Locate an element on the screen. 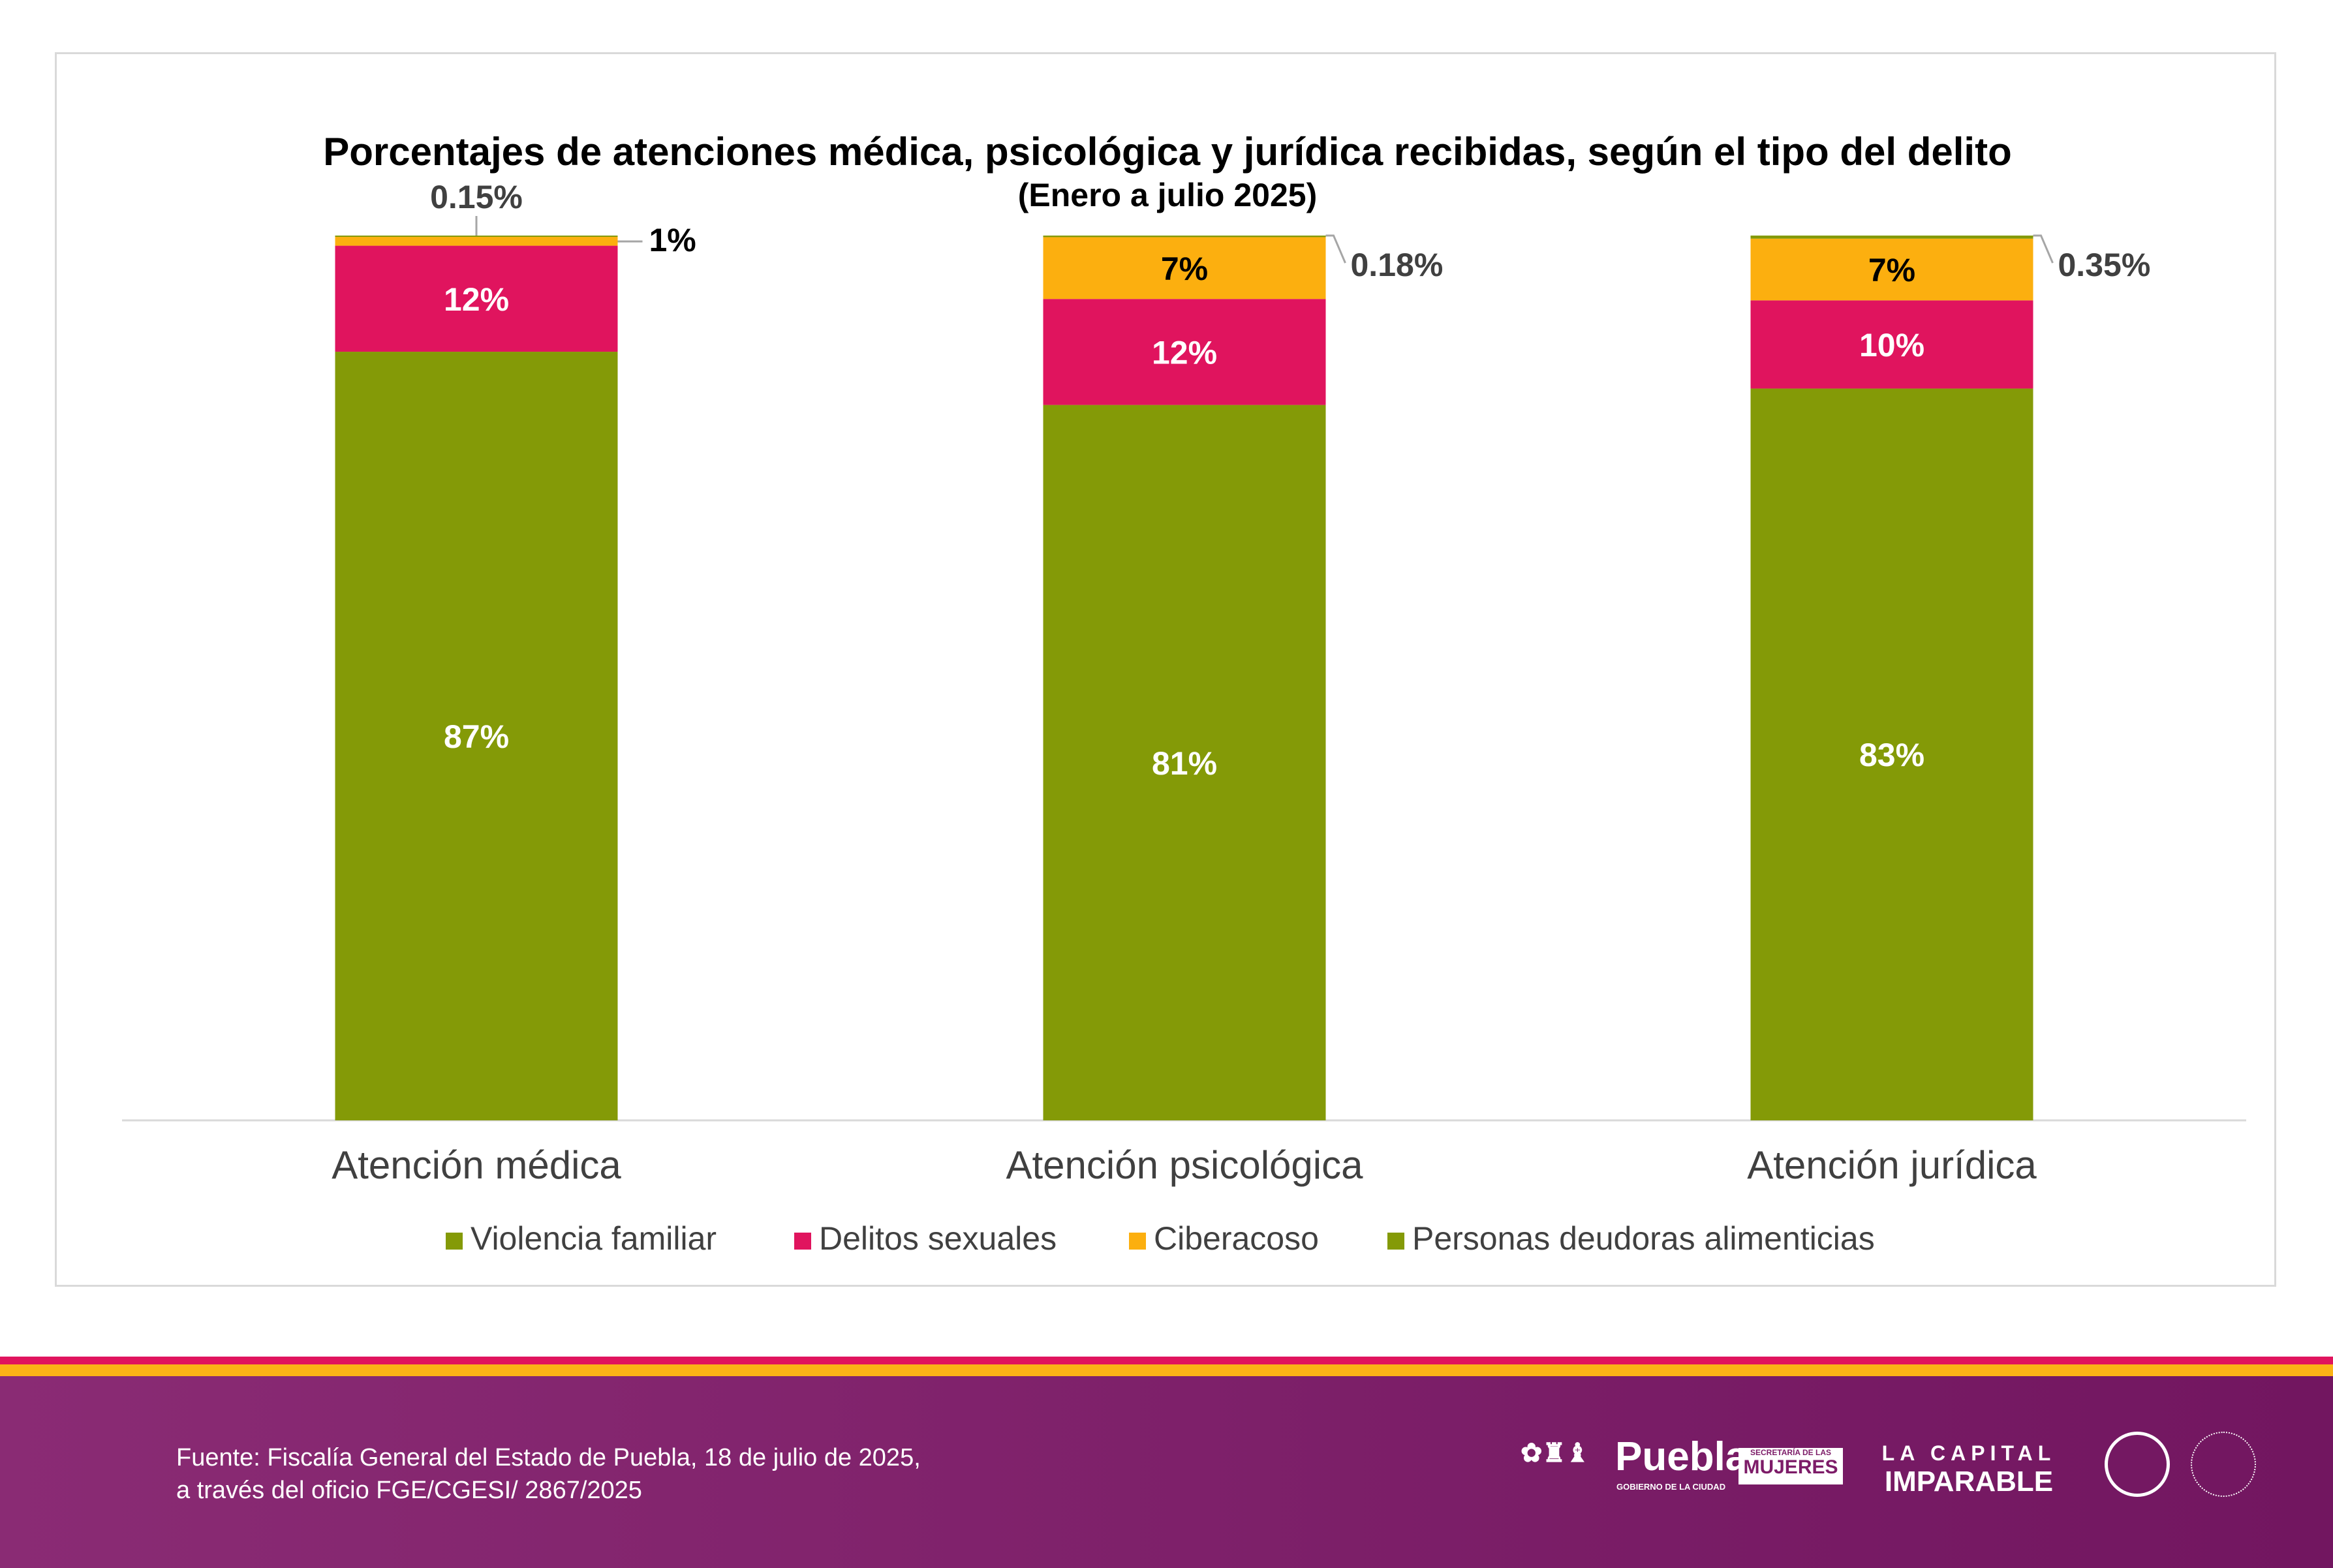  puebla-icon: ✿♜♝ is located at coordinates (1555, 1453).